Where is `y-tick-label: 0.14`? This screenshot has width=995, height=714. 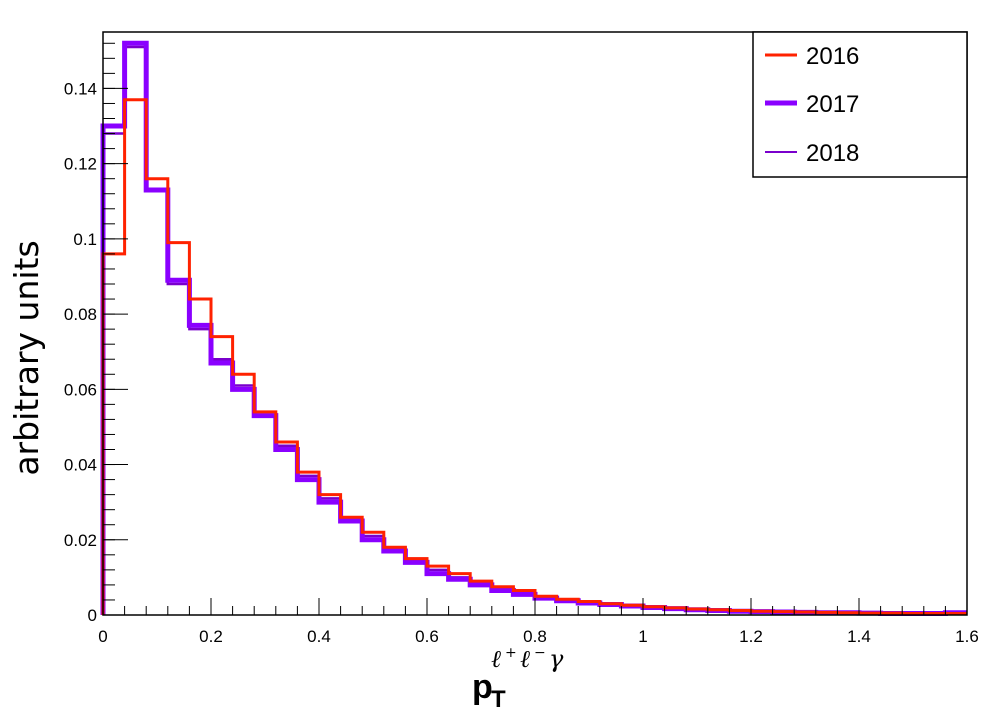 y-tick-label: 0.14 is located at coordinates (80, 88).